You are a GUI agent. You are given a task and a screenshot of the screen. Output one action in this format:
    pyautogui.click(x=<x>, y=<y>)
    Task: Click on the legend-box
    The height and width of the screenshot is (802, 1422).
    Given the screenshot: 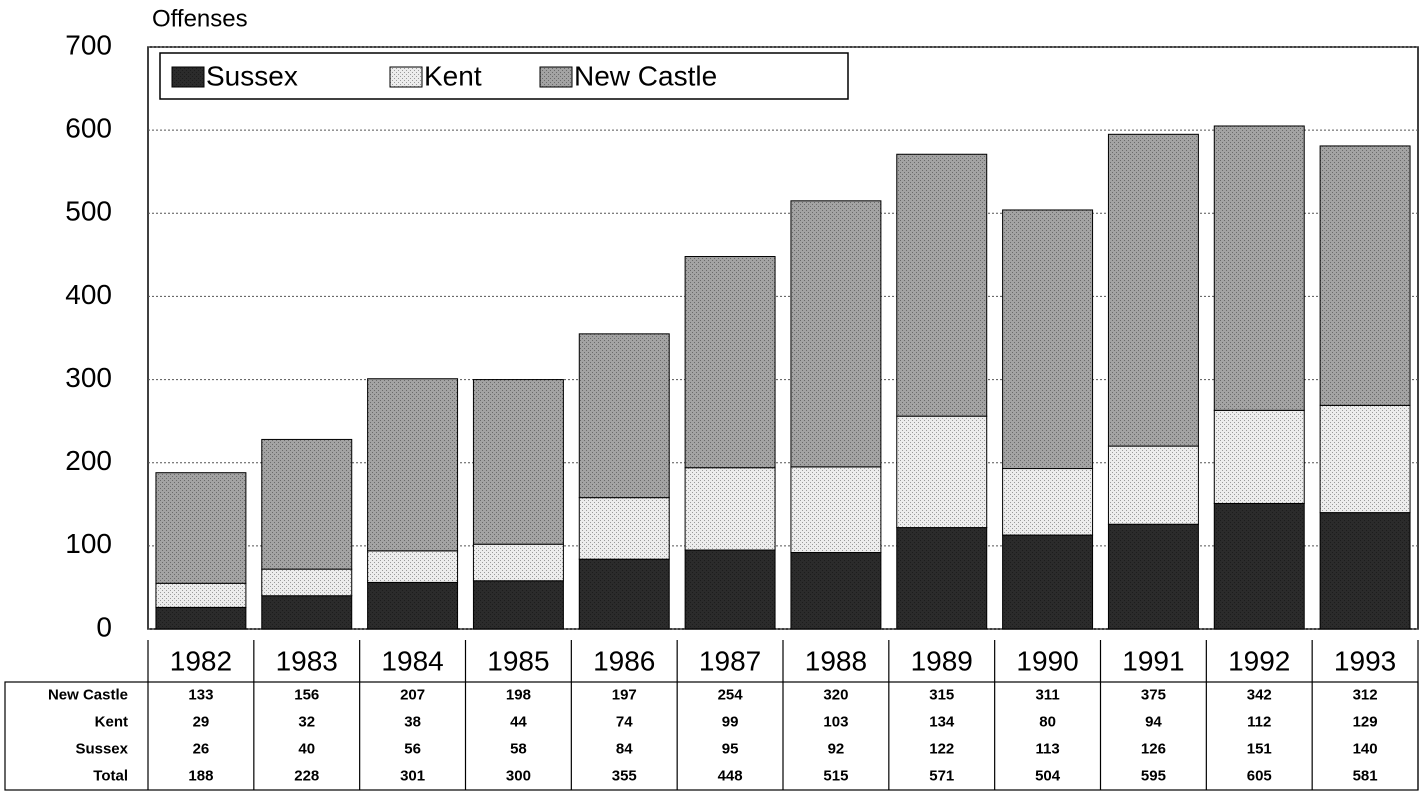 What is the action you would take?
    pyautogui.click(x=504, y=76)
    